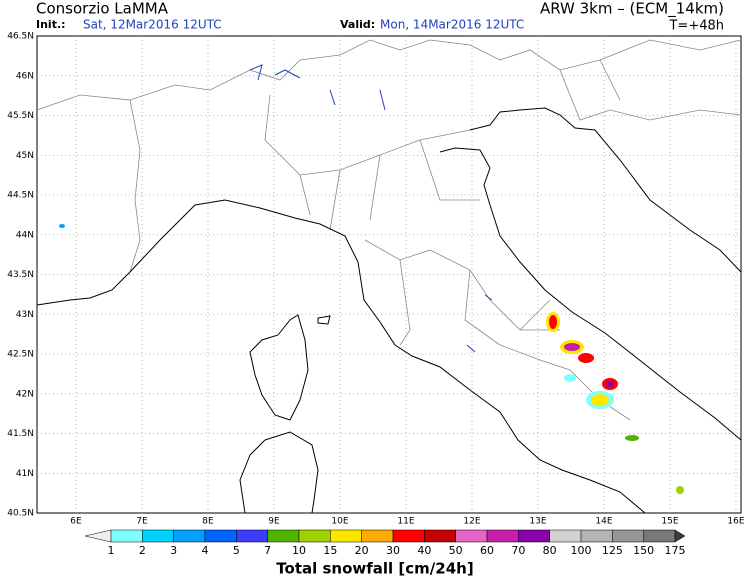 The width and height of the screenshot is (751, 580). Describe the element at coordinates (696, 26) in the screenshot. I see `lead-time: T=+48h` at that location.